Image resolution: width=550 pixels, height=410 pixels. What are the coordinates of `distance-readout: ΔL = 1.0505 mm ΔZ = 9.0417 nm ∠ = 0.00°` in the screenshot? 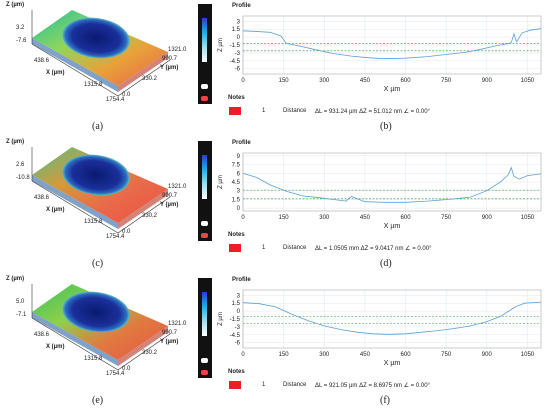 It's located at (373, 249).